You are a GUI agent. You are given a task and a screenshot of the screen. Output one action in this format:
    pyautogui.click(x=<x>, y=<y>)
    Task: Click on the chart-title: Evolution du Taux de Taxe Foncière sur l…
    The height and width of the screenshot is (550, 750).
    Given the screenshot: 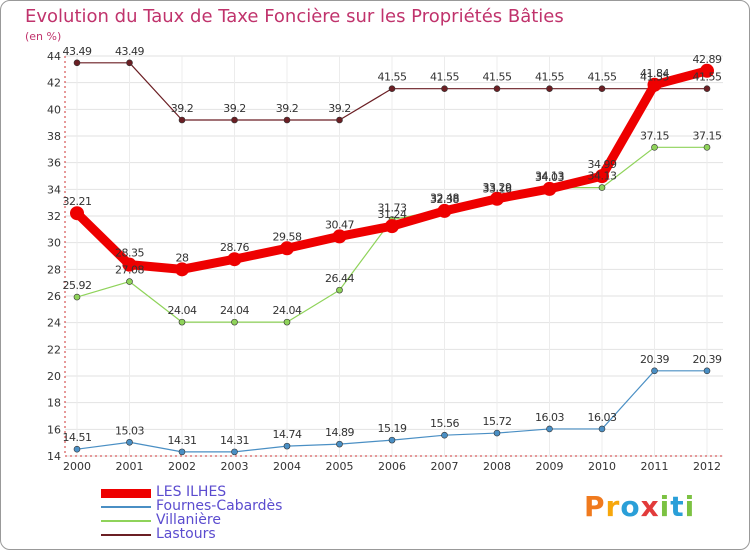 What is the action you would take?
    pyautogui.click(x=294, y=16)
    